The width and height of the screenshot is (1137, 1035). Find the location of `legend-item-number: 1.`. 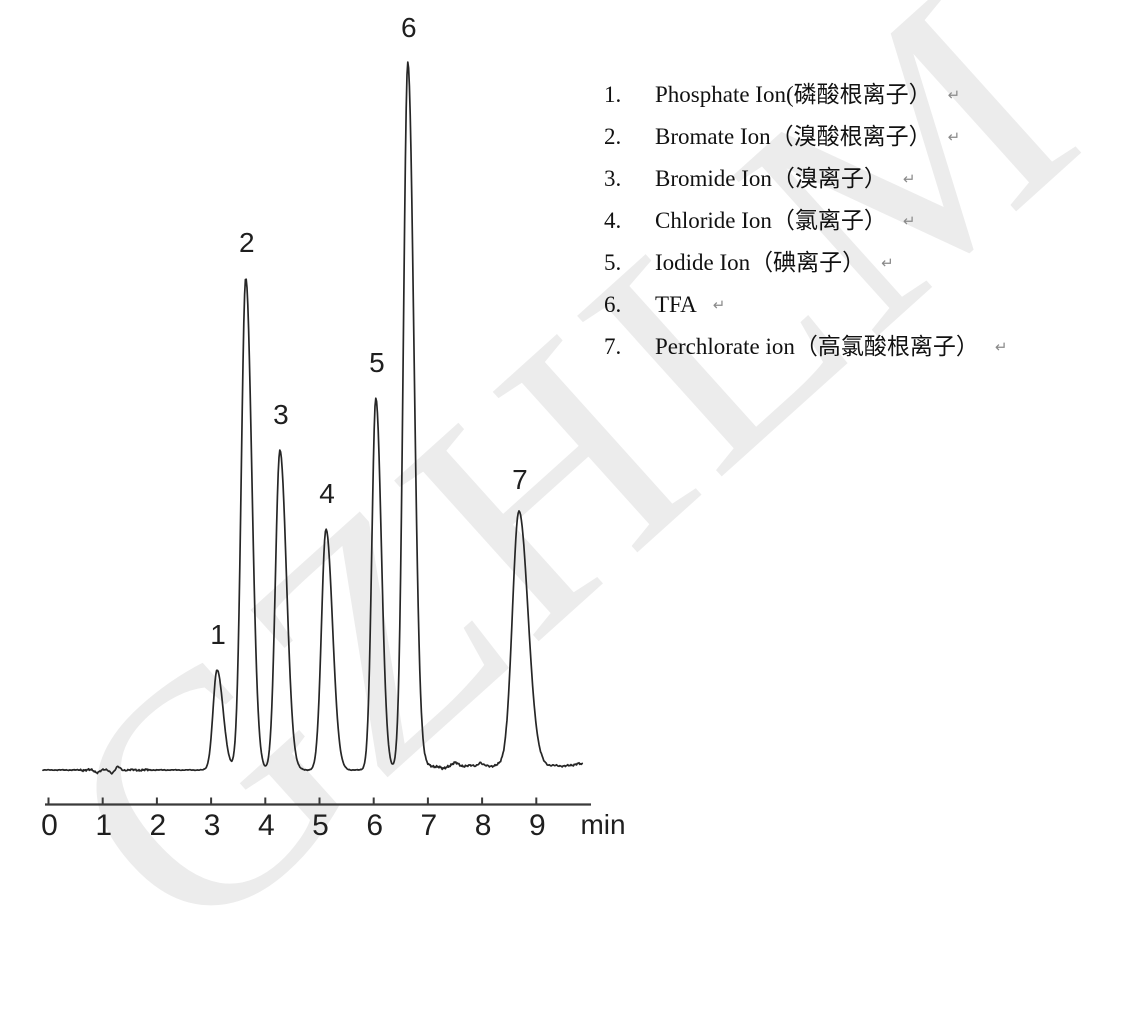

legend-item-number: 1. is located at coordinates (613, 94).